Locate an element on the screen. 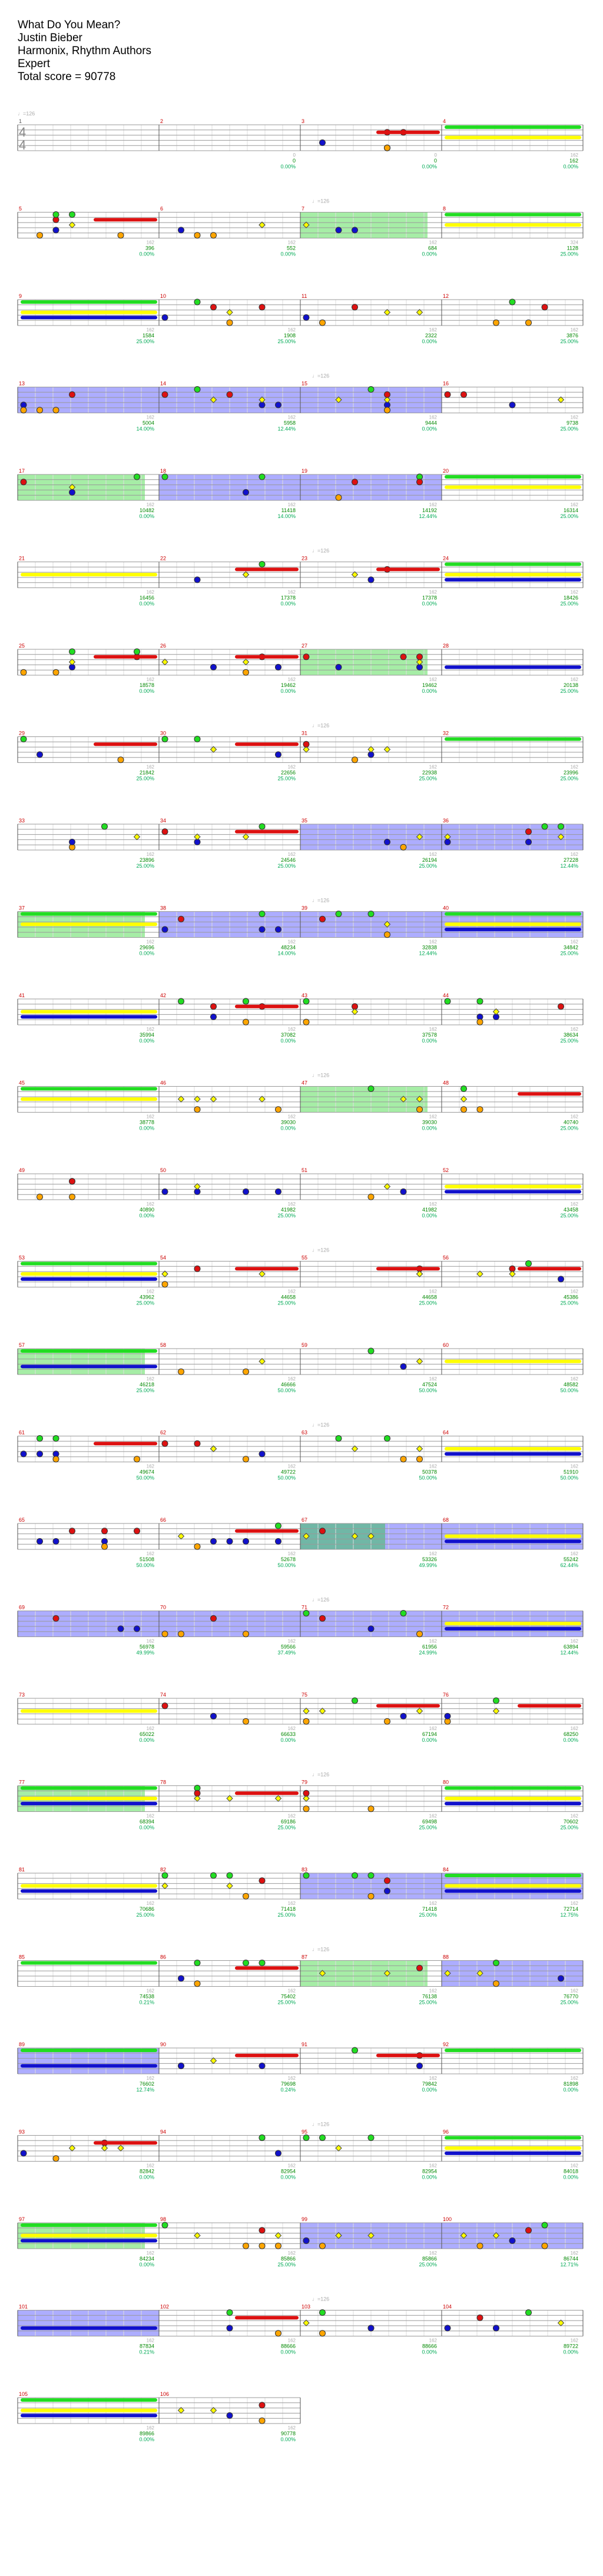 The height and width of the screenshot is (2576, 603). measure-number: 70 is located at coordinates (163, 1608).